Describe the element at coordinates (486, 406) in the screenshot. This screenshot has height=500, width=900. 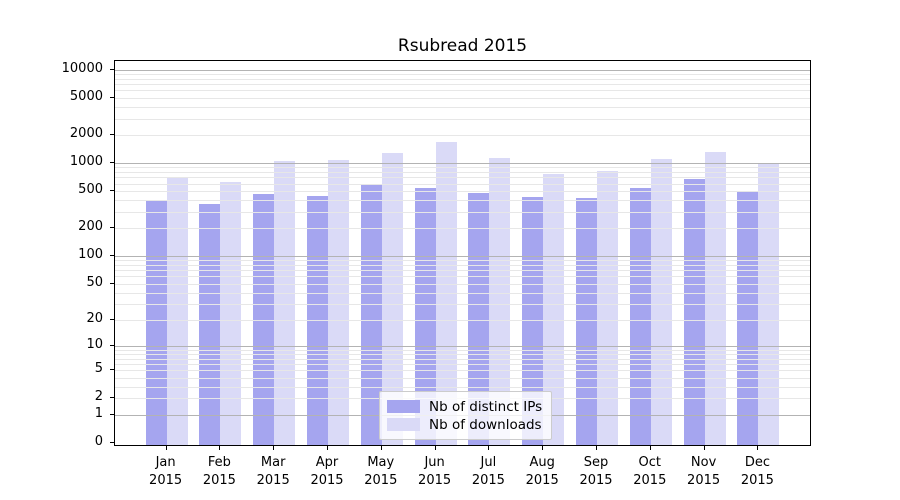
I see `legend-label: Nb of distinct IPs` at that location.